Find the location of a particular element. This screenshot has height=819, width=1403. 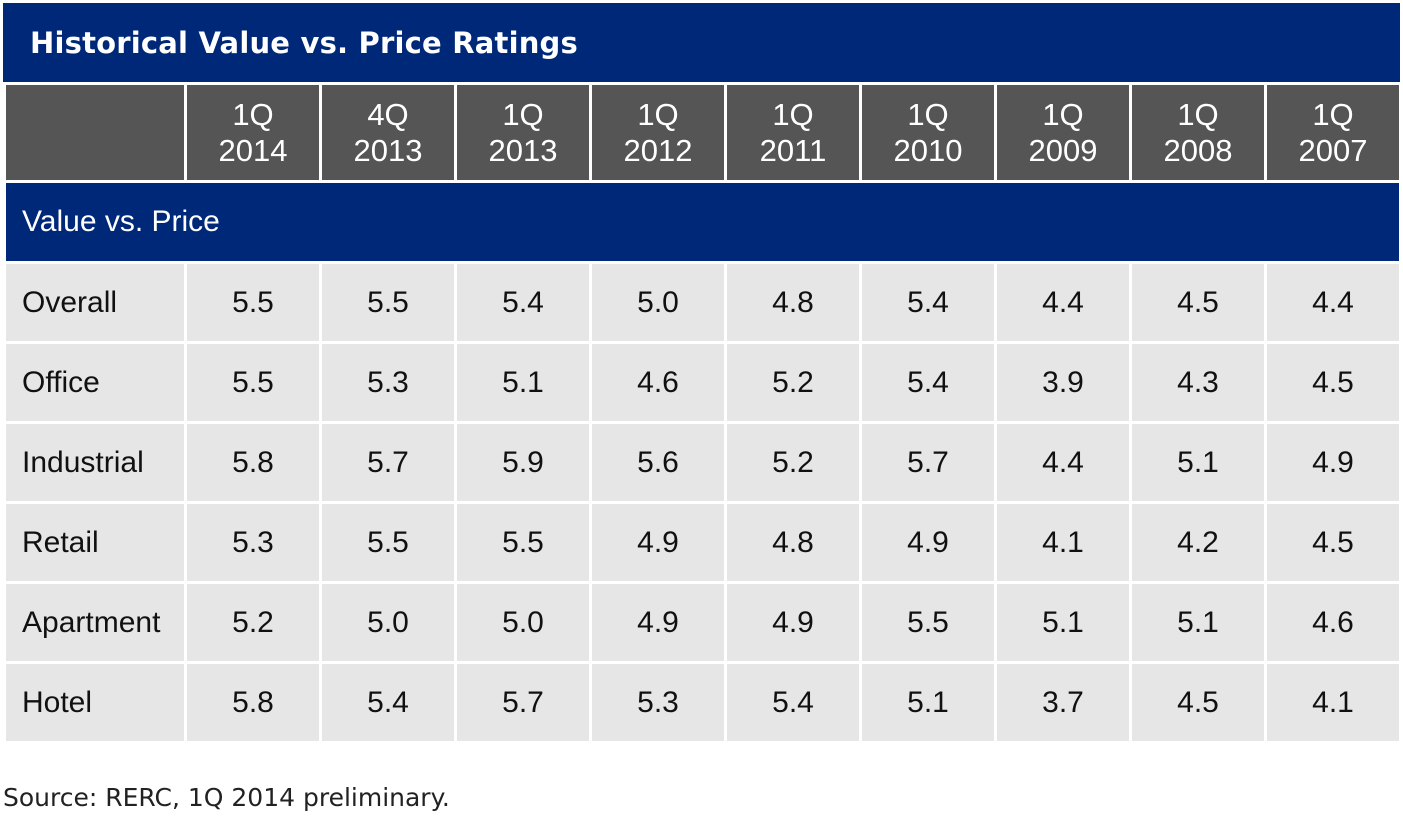

column-header: 1Q 2014 is located at coordinates (253, 132).